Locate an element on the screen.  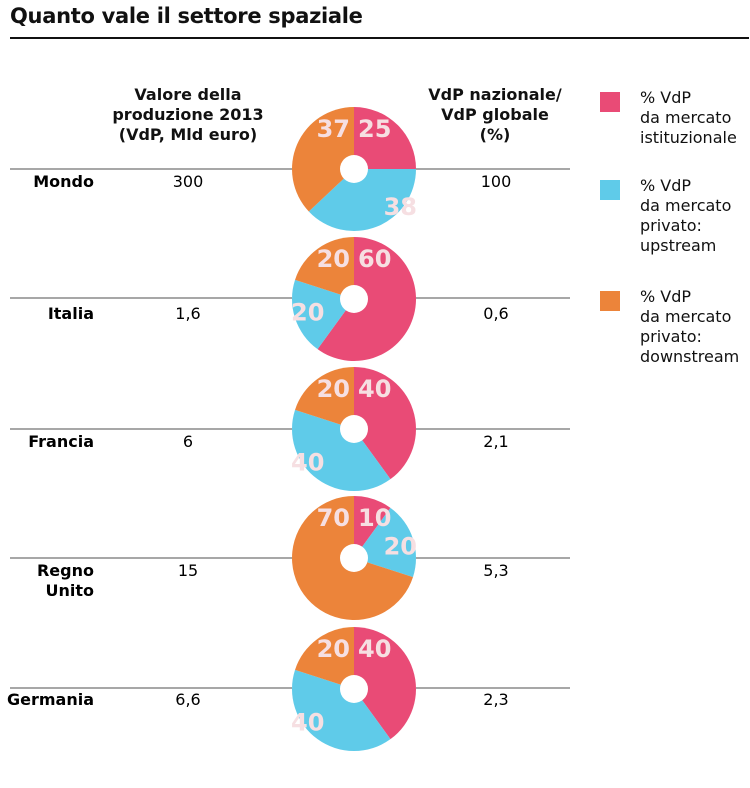
legend-label-downstream: % VdP da mercato privato: downstream is located at coordinates (690, 326).